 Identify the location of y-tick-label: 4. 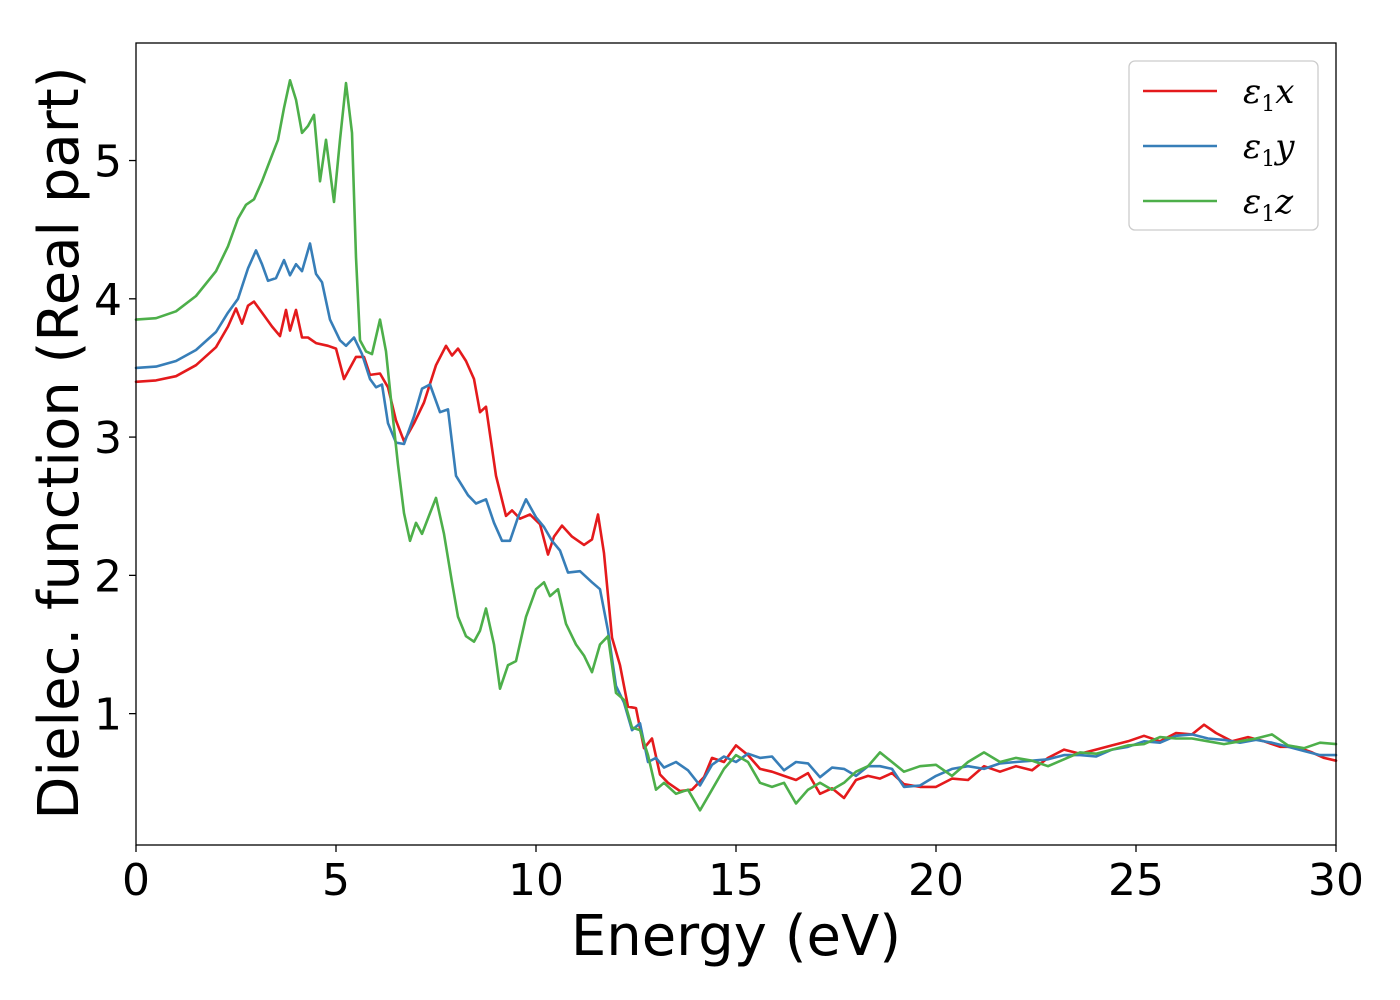
(108, 300).